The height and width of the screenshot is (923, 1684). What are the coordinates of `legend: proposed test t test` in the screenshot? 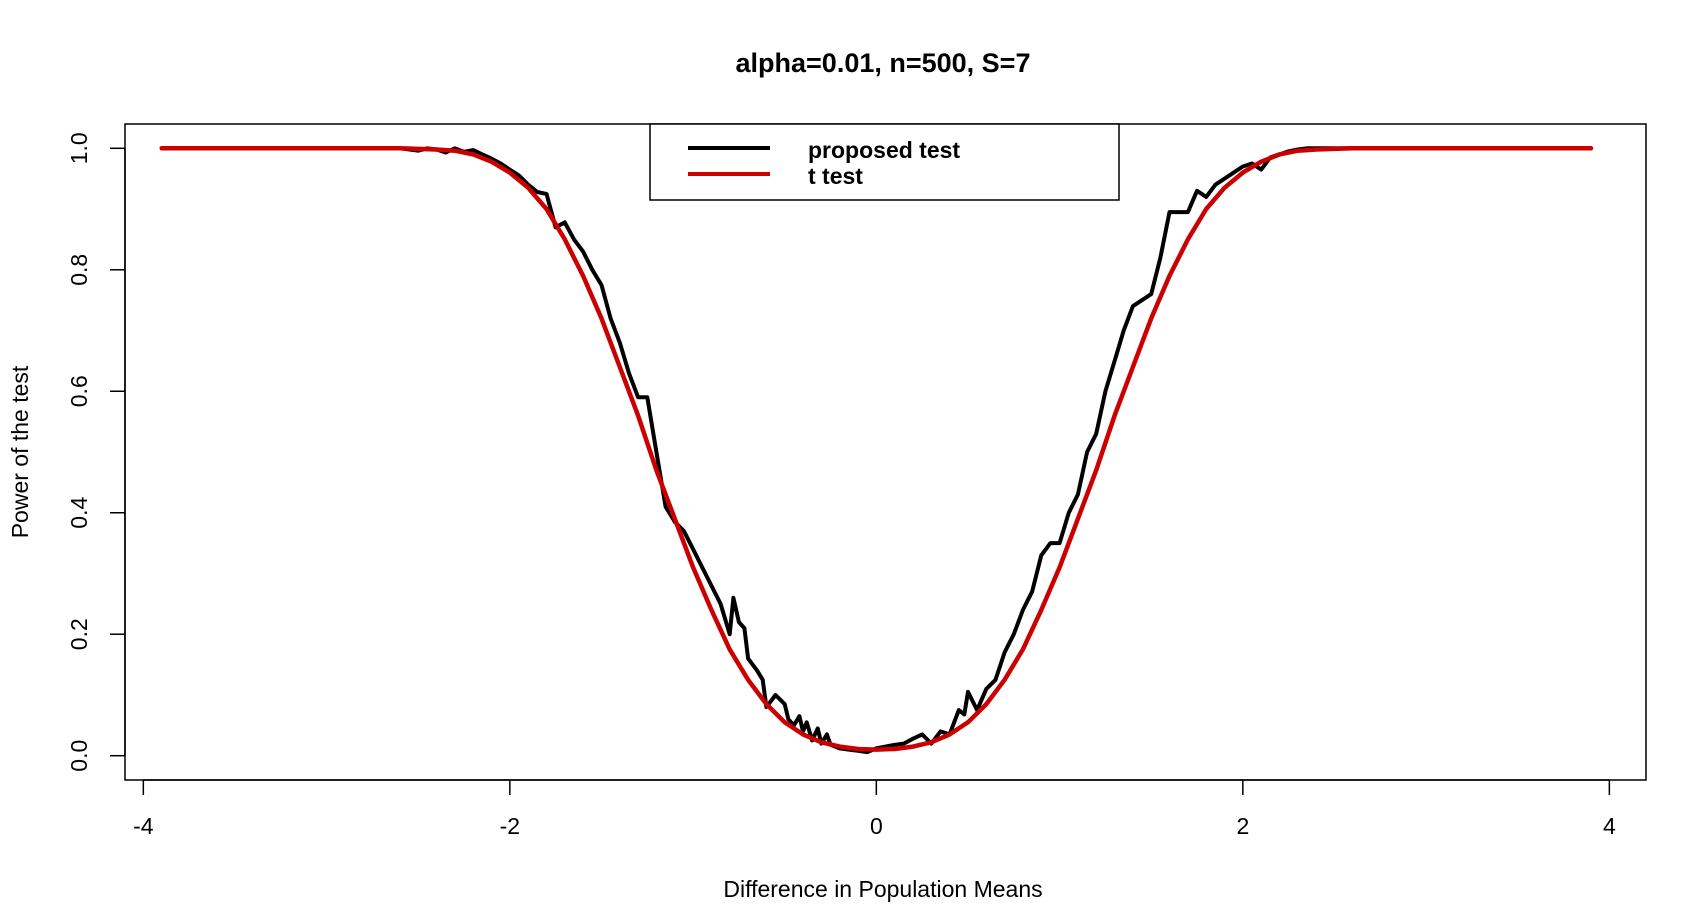 It's located at (884, 162).